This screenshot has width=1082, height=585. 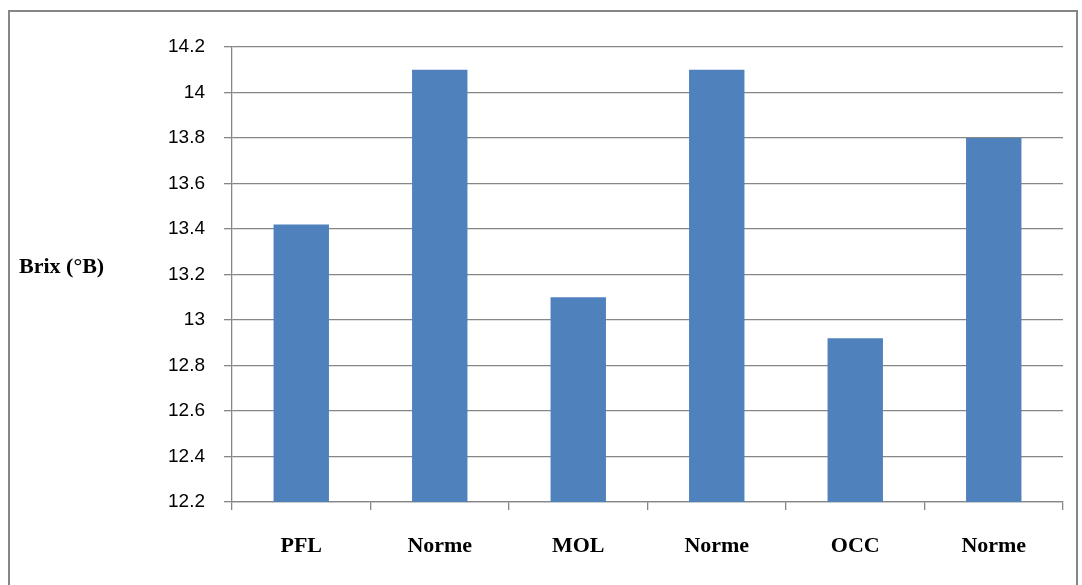 I want to click on y-tick-label: 12.2, so click(x=186, y=501).